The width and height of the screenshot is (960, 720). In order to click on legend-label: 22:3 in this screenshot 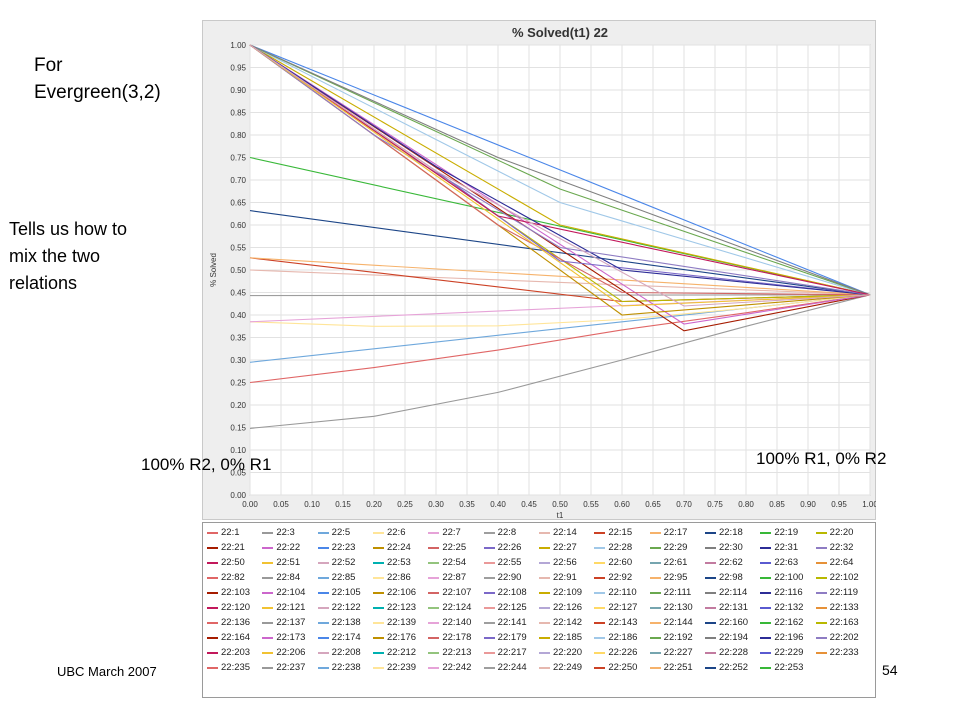, I will do `click(285, 532)`.